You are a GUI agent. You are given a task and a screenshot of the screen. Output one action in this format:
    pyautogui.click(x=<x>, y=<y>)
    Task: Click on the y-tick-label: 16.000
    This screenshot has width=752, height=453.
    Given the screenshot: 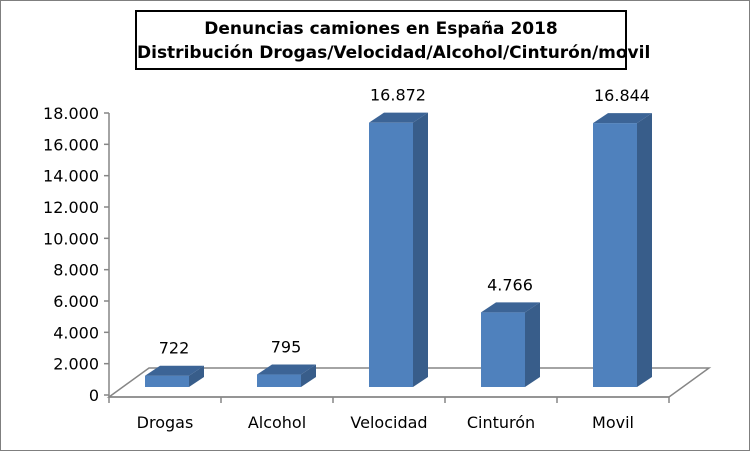 What is the action you would take?
    pyautogui.click(x=71, y=144)
    